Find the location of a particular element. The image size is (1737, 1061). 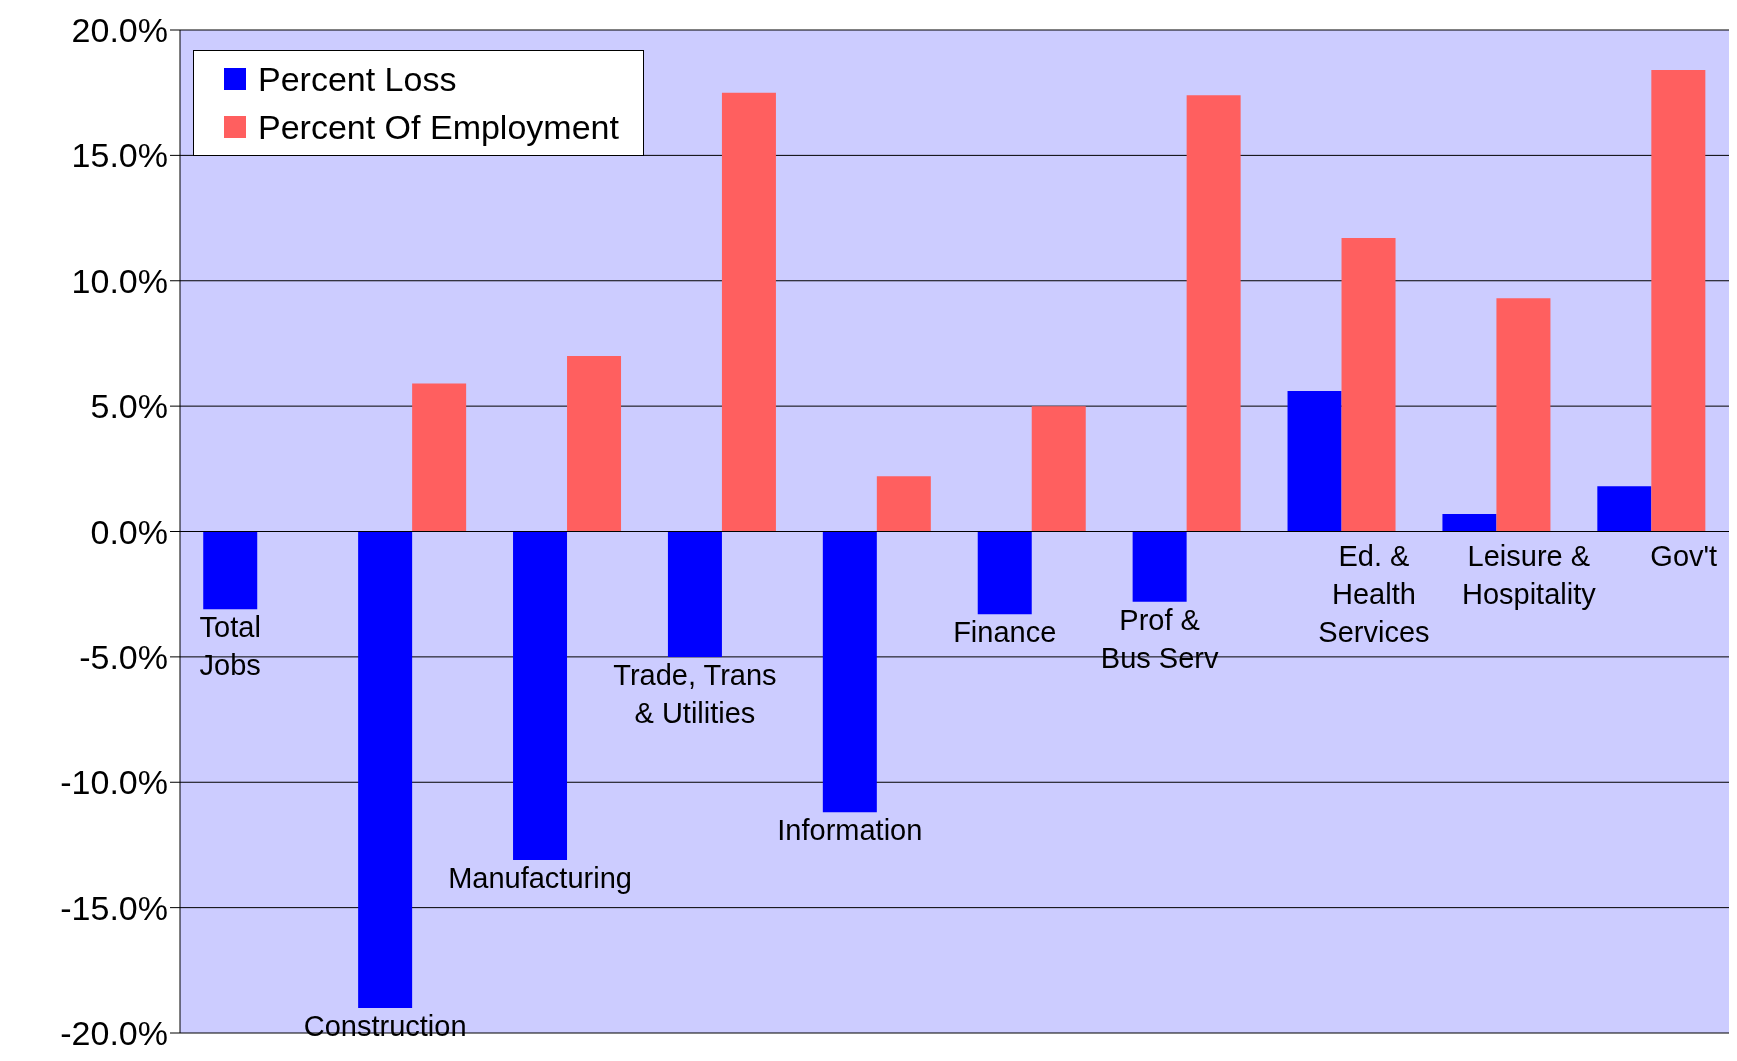

x-tick-label: Ed. & Health Services is located at coordinates (1374, 593).